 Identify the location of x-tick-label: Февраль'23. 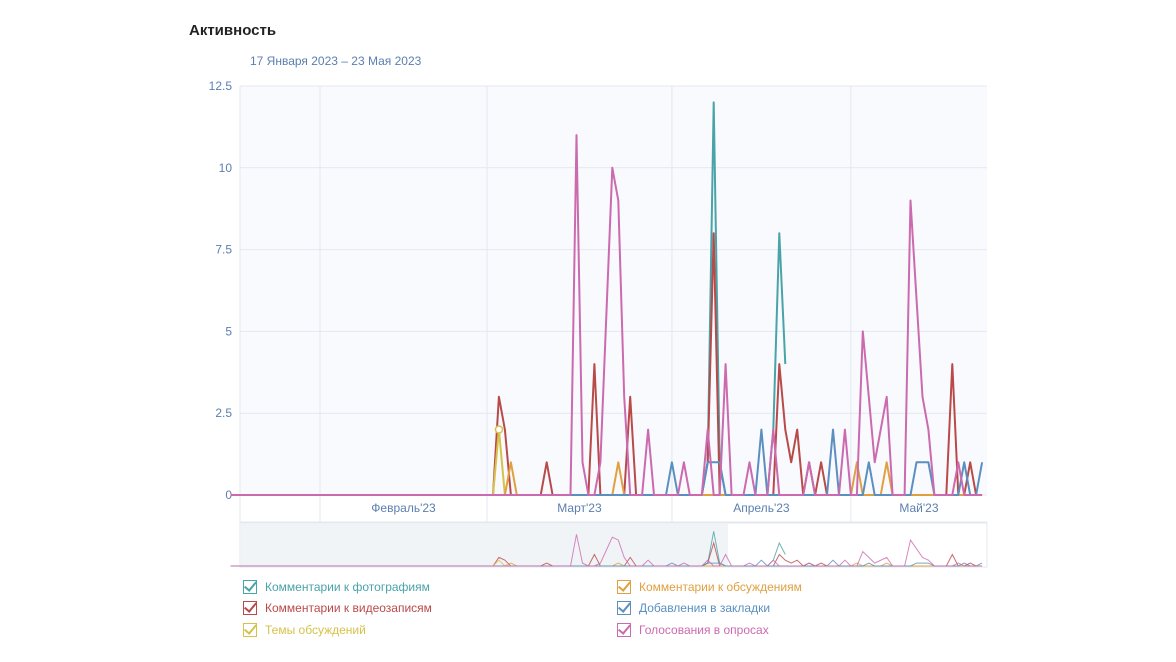
(403, 508).